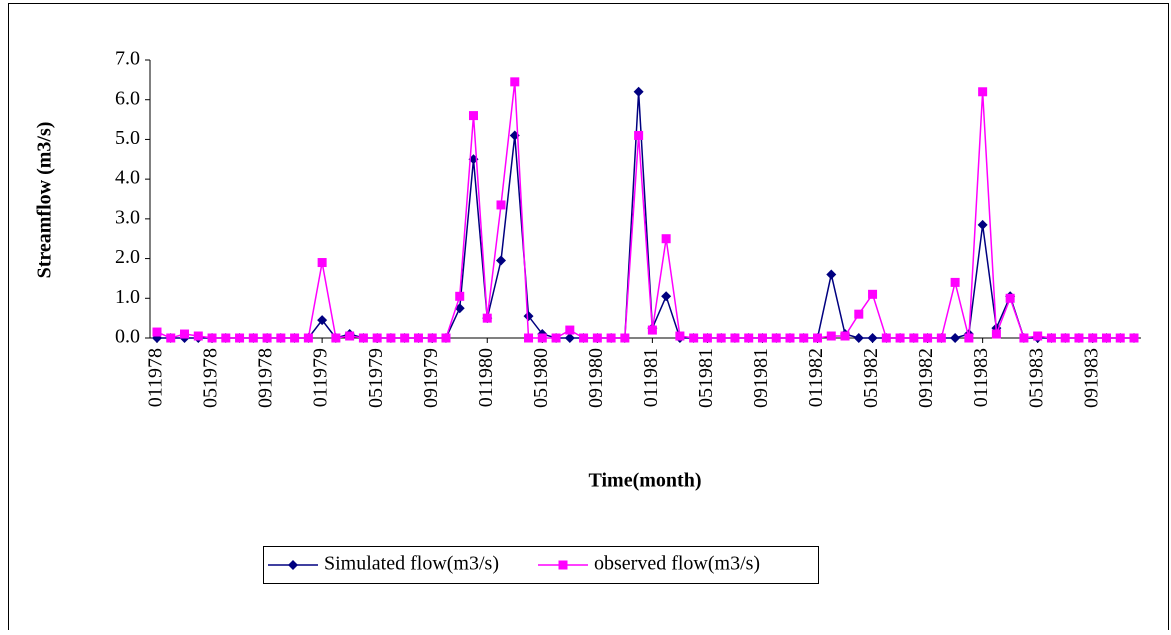 The width and height of the screenshot is (1171, 635). Describe the element at coordinates (127, 138) in the screenshot. I see `y-tick-label: 5.0` at that location.